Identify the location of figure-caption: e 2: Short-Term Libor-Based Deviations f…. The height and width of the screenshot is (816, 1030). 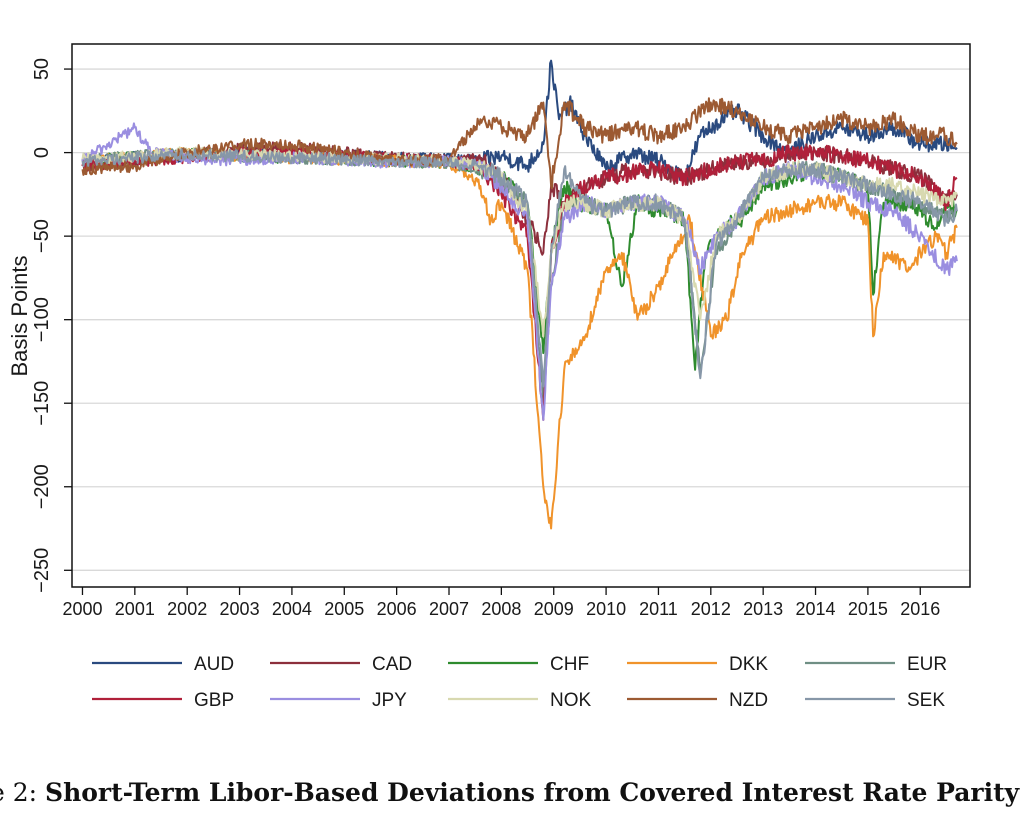
(515, 792).